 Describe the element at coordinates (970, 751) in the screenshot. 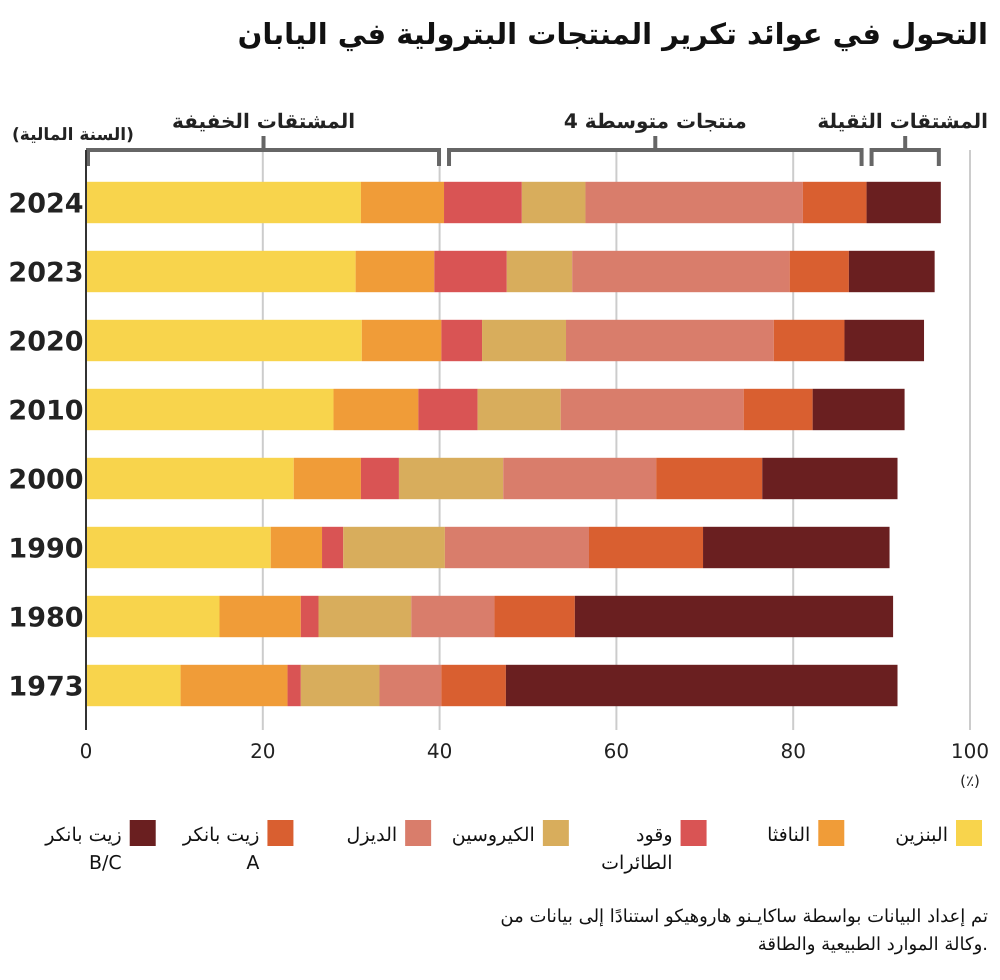

I see `x-tick-label: 100` at that location.